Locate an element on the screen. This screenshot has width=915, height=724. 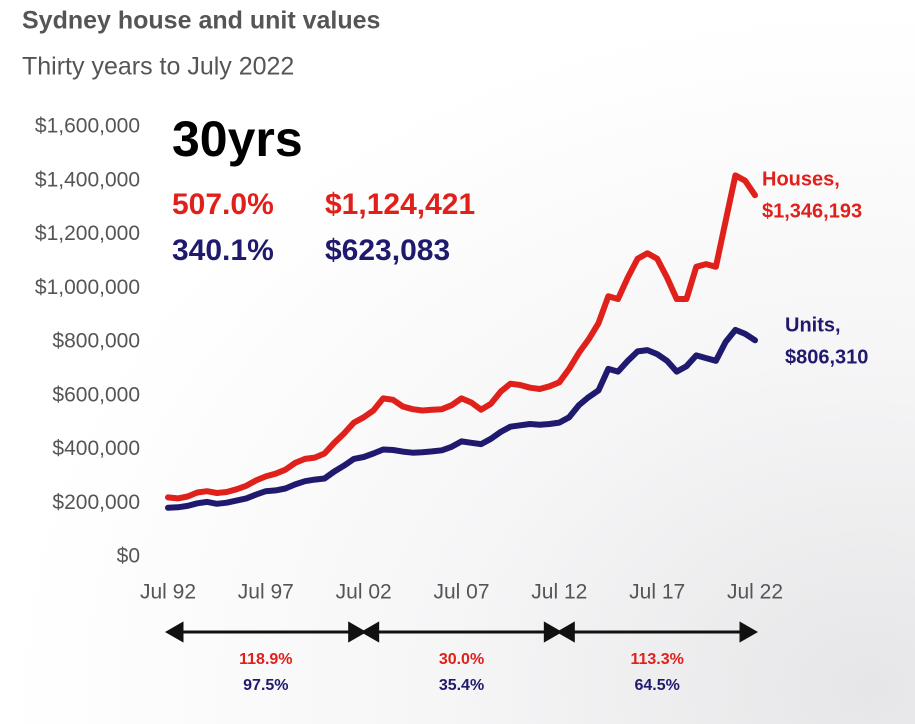
summary-title: 30yrs is located at coordinates (237, 139).